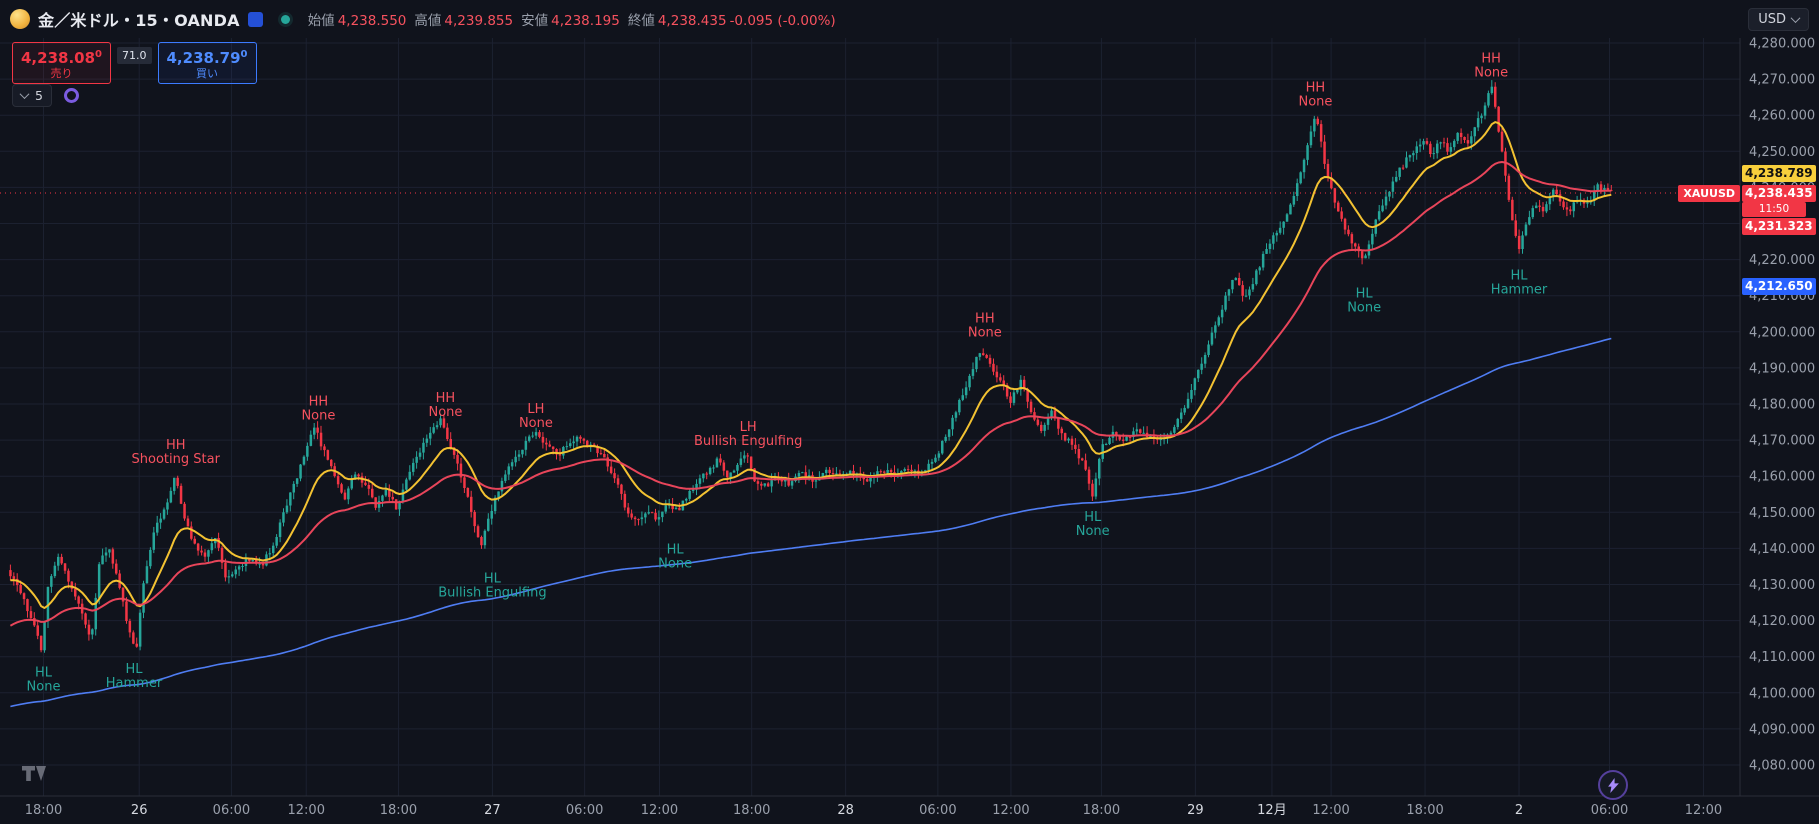  I want to click on buy-label: 買い, so click(207, 73).